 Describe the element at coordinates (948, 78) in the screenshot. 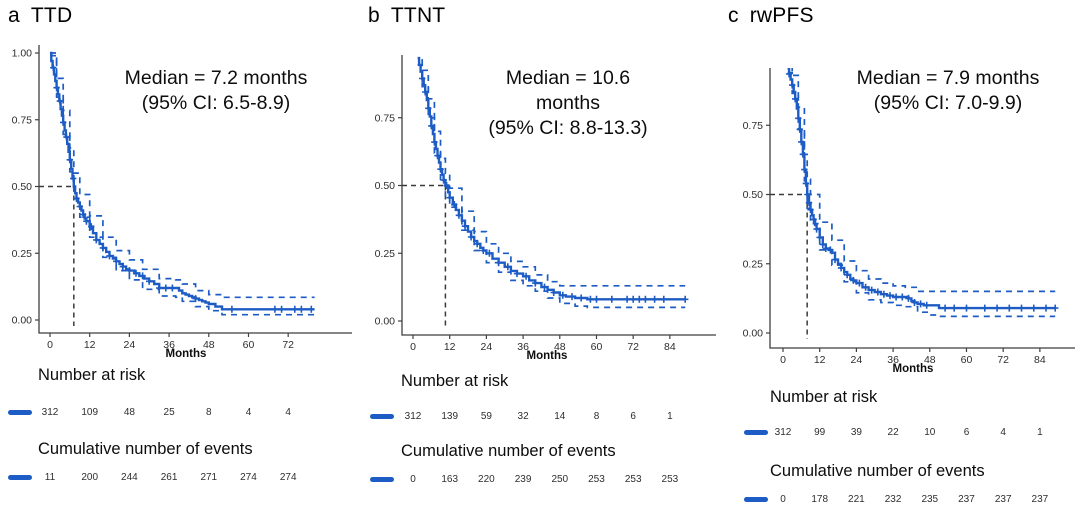

I see `median-annotation-line: Median = 7.9 months` at that location.